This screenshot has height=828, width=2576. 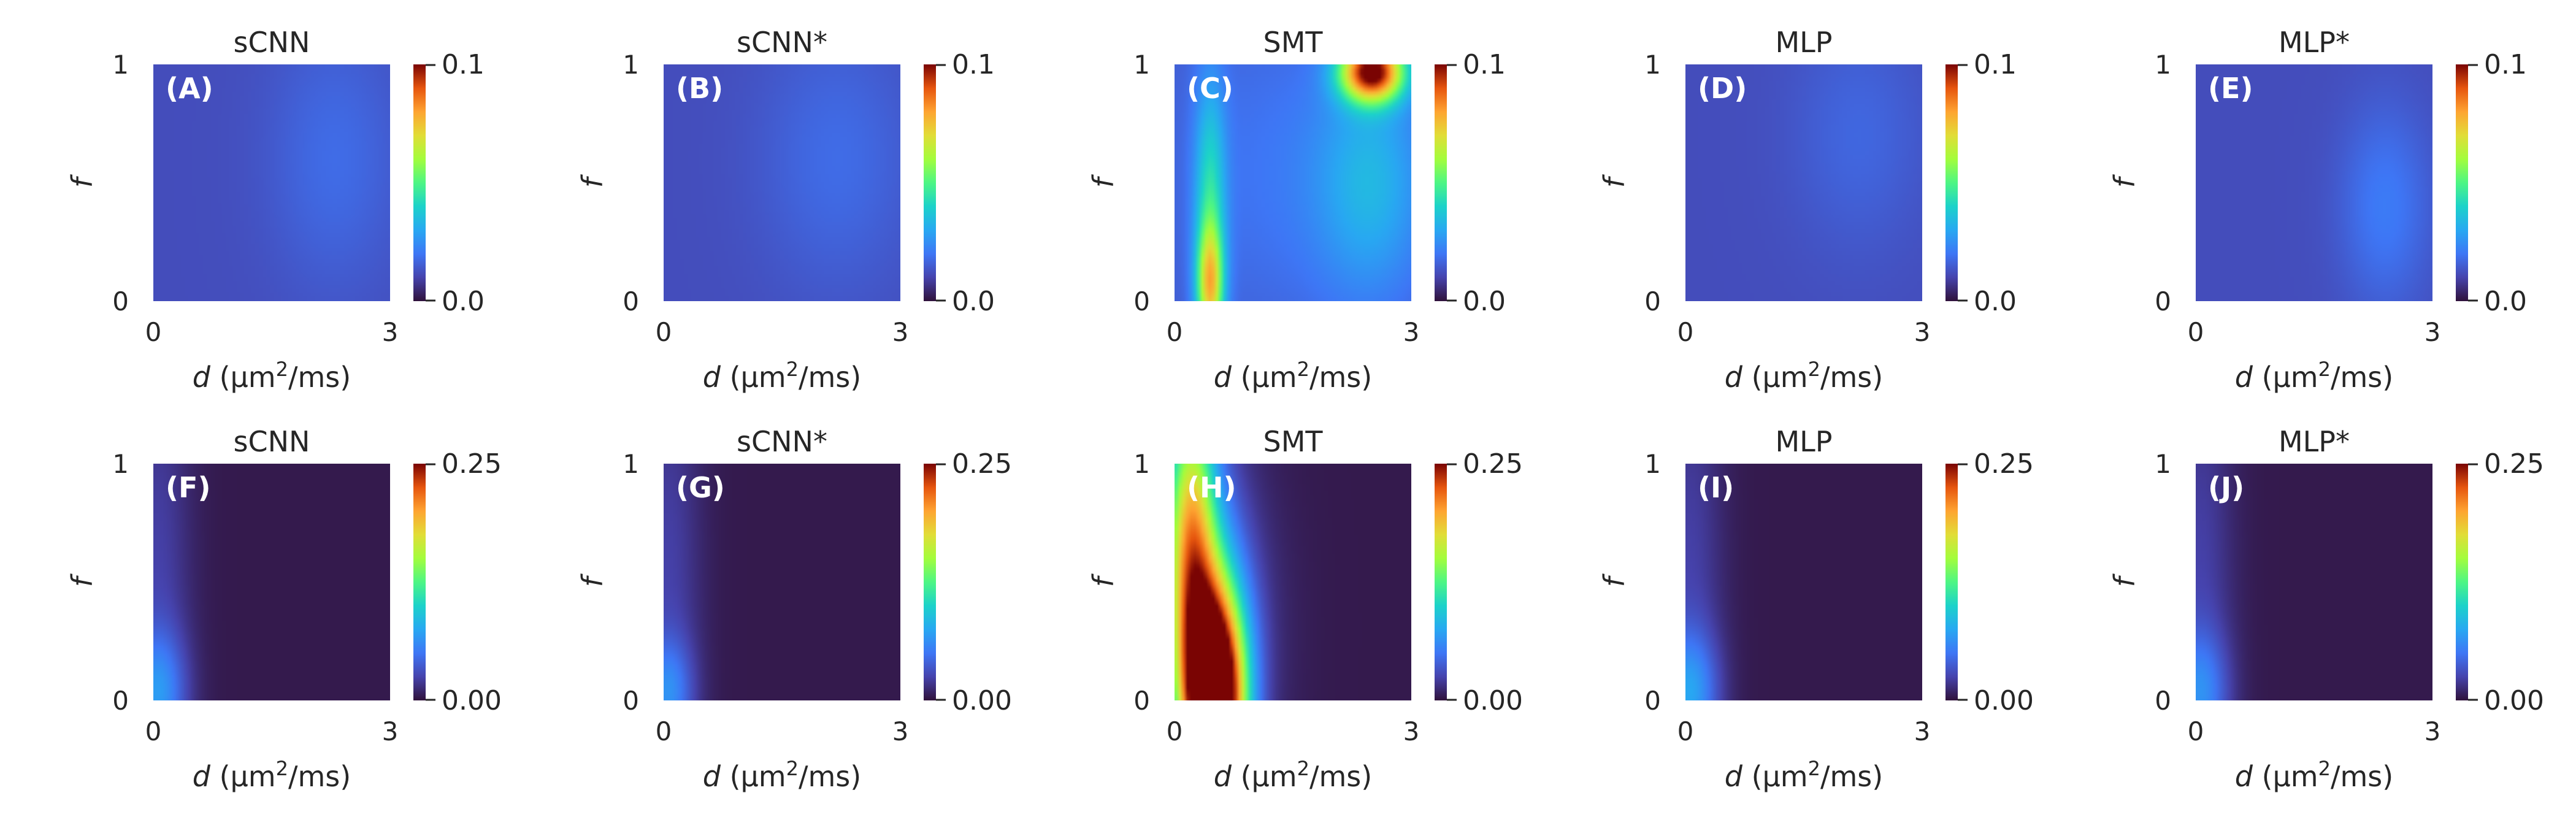 What do you see at coordinates (120, 301) in the screenshot?
I see `y-tick-bottom-a: 0` at bounding box center [120, 301].